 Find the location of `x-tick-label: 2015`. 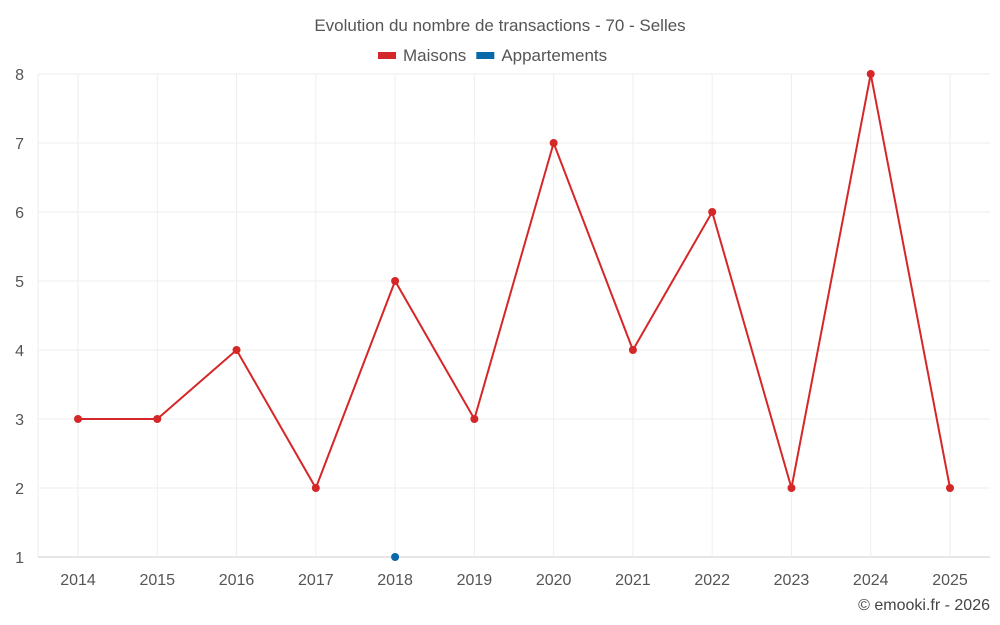

x-tick-label: 2015 is located at coordinates (157, 580).